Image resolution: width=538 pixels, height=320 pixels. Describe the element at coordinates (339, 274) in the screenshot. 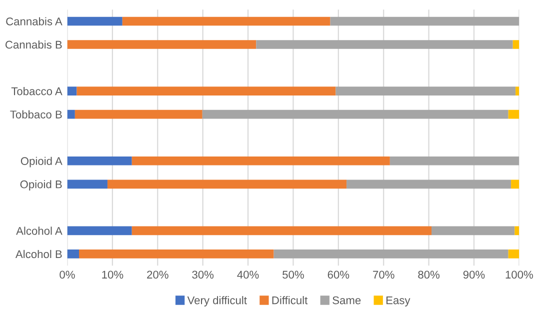

I see `x-tick-label: 60%` at that location.